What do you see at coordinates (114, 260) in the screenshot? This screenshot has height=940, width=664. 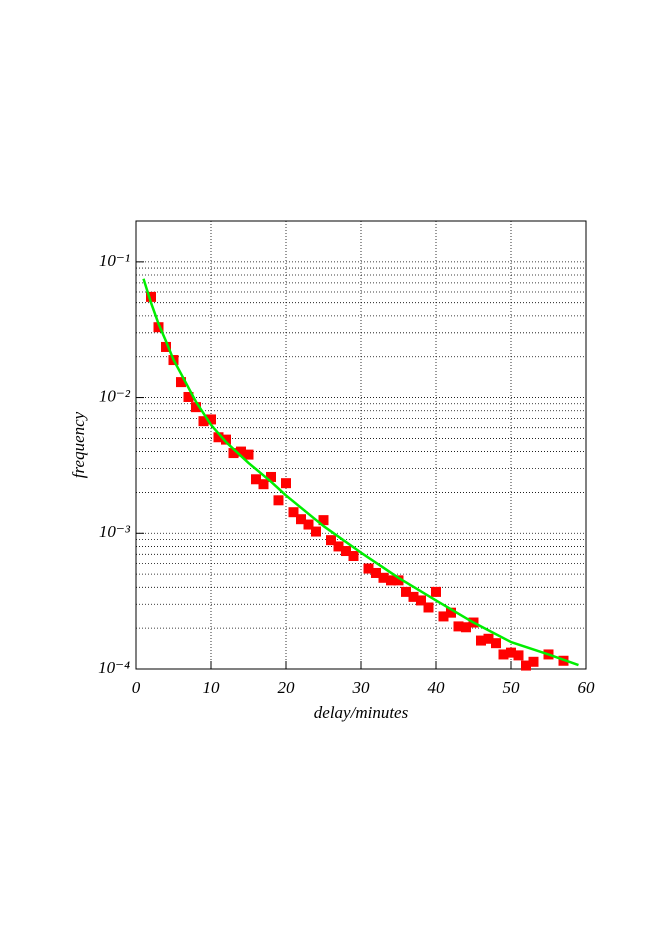 I see `y-tick-label: 10⁻¹` at bounding box center [114, 260].